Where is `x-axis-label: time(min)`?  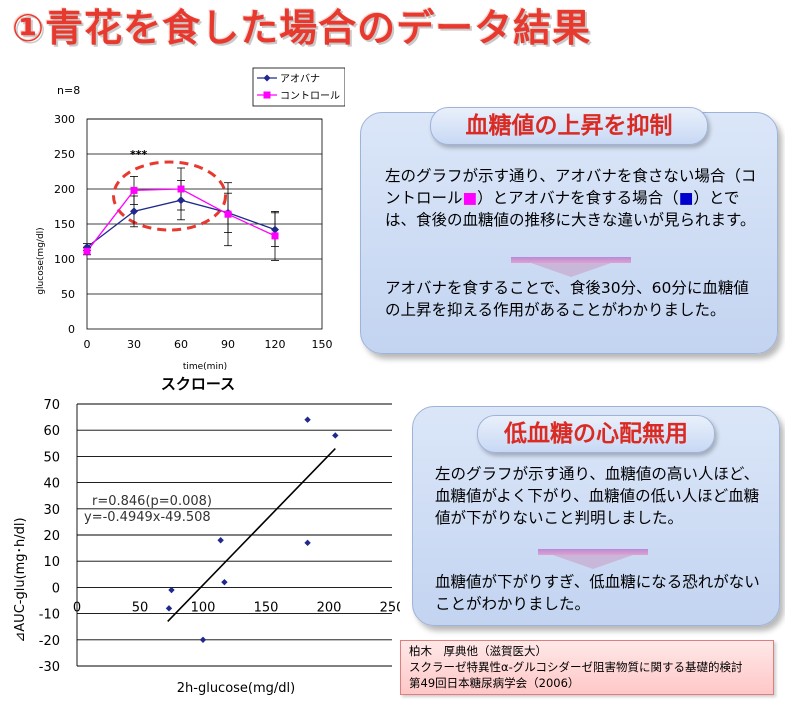
x-axis-label: time(min) is located at coordinates (205, 367).